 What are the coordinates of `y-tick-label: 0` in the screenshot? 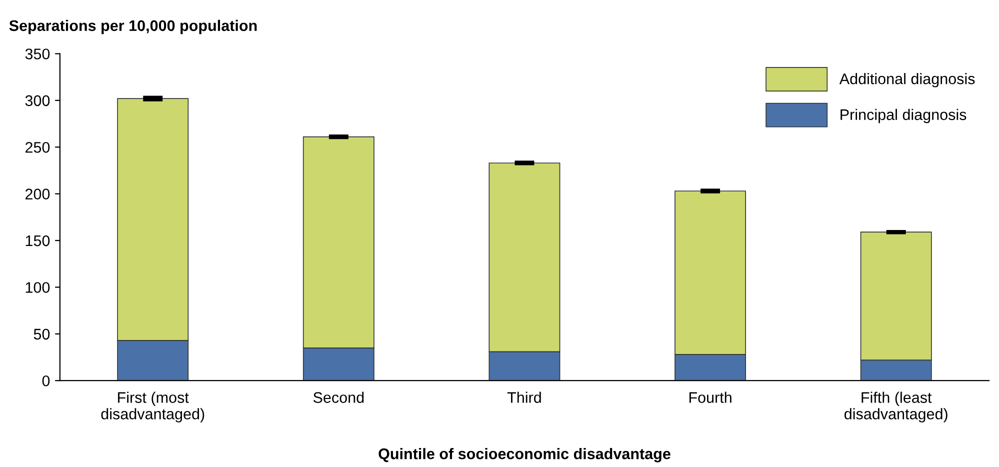 It's located at (46, 380).